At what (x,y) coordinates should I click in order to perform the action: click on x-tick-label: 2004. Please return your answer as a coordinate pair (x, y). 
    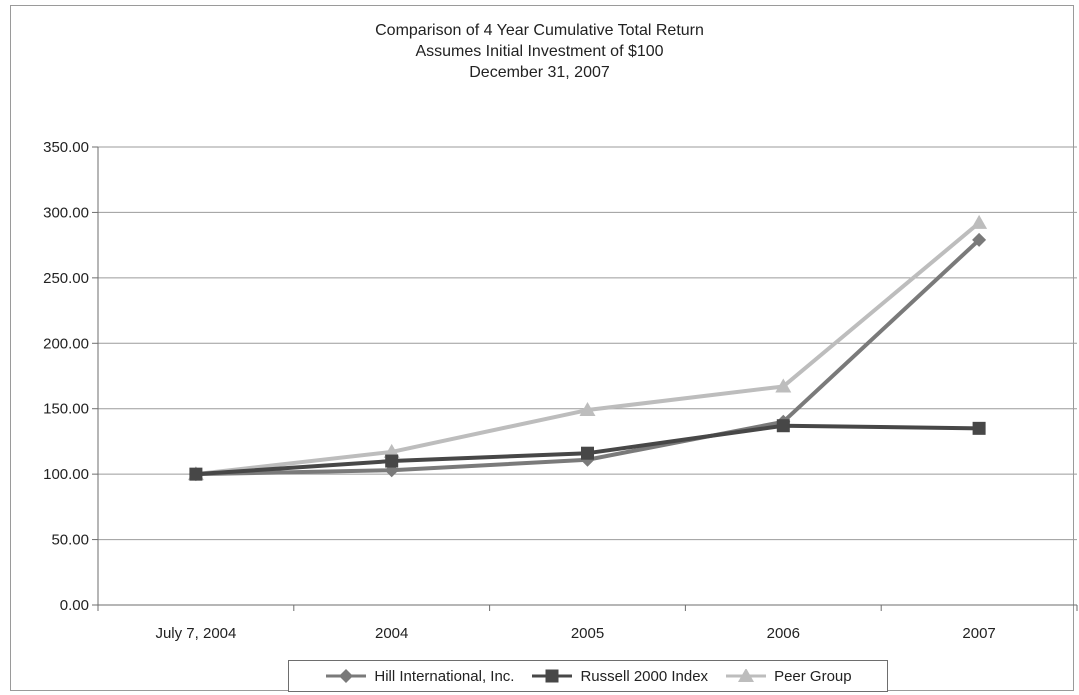
    Looking at the image, I should click on (391, 633).